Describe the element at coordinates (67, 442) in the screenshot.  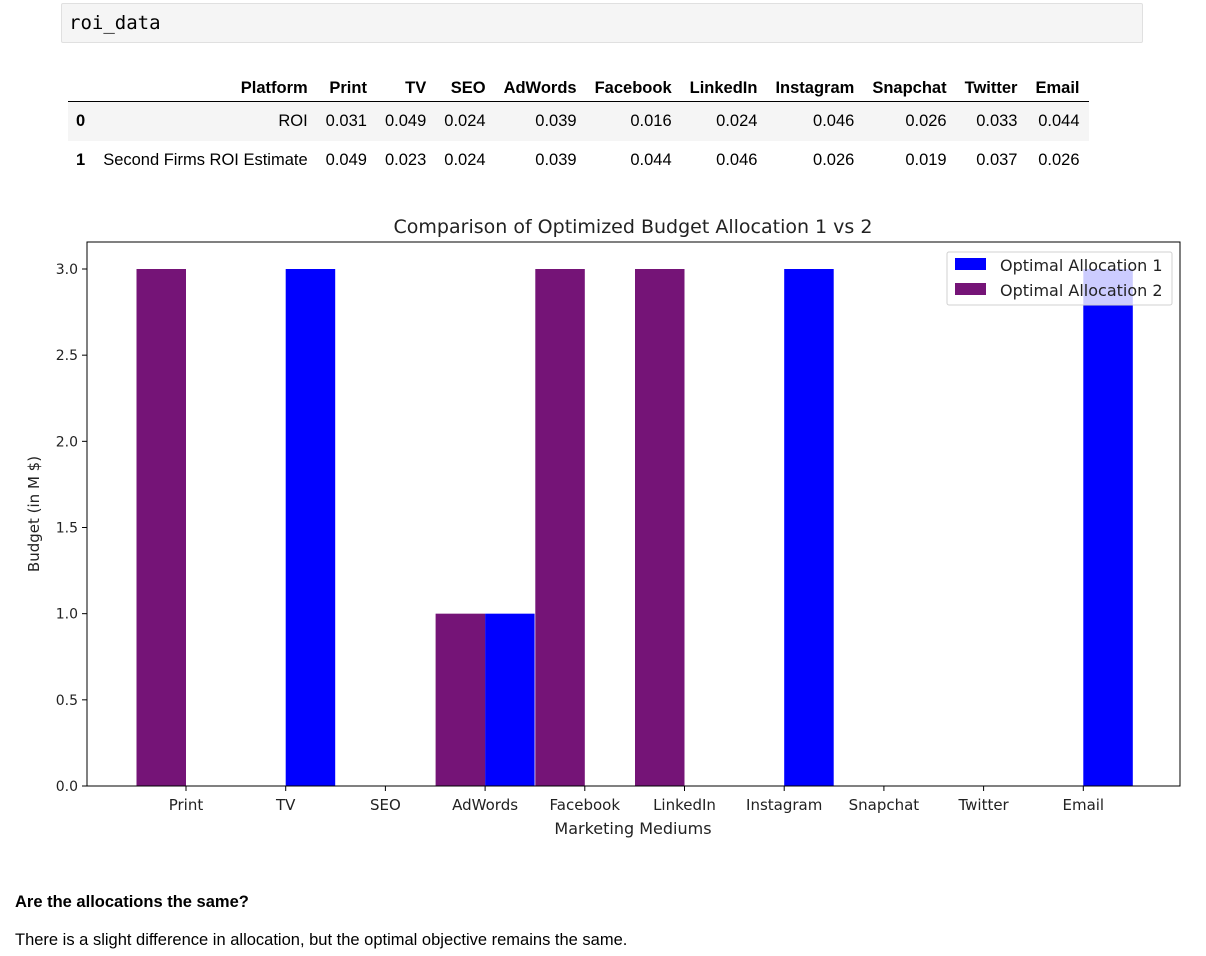
I see `y-tick-label: 2.0` at that location.